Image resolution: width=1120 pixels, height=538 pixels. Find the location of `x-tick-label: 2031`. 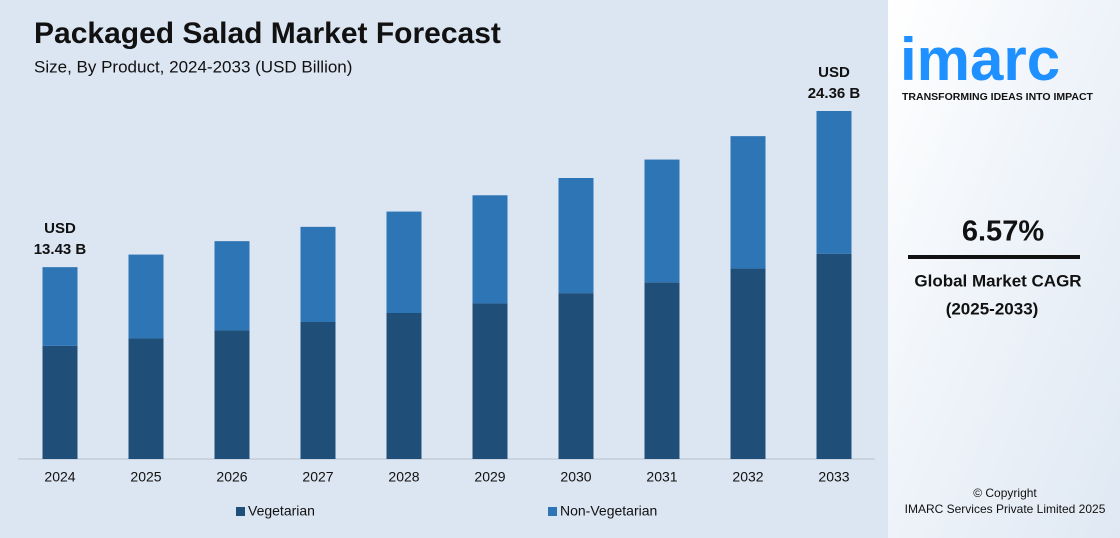

x-tick-label: 2031 is located at coordinates (661, 477).